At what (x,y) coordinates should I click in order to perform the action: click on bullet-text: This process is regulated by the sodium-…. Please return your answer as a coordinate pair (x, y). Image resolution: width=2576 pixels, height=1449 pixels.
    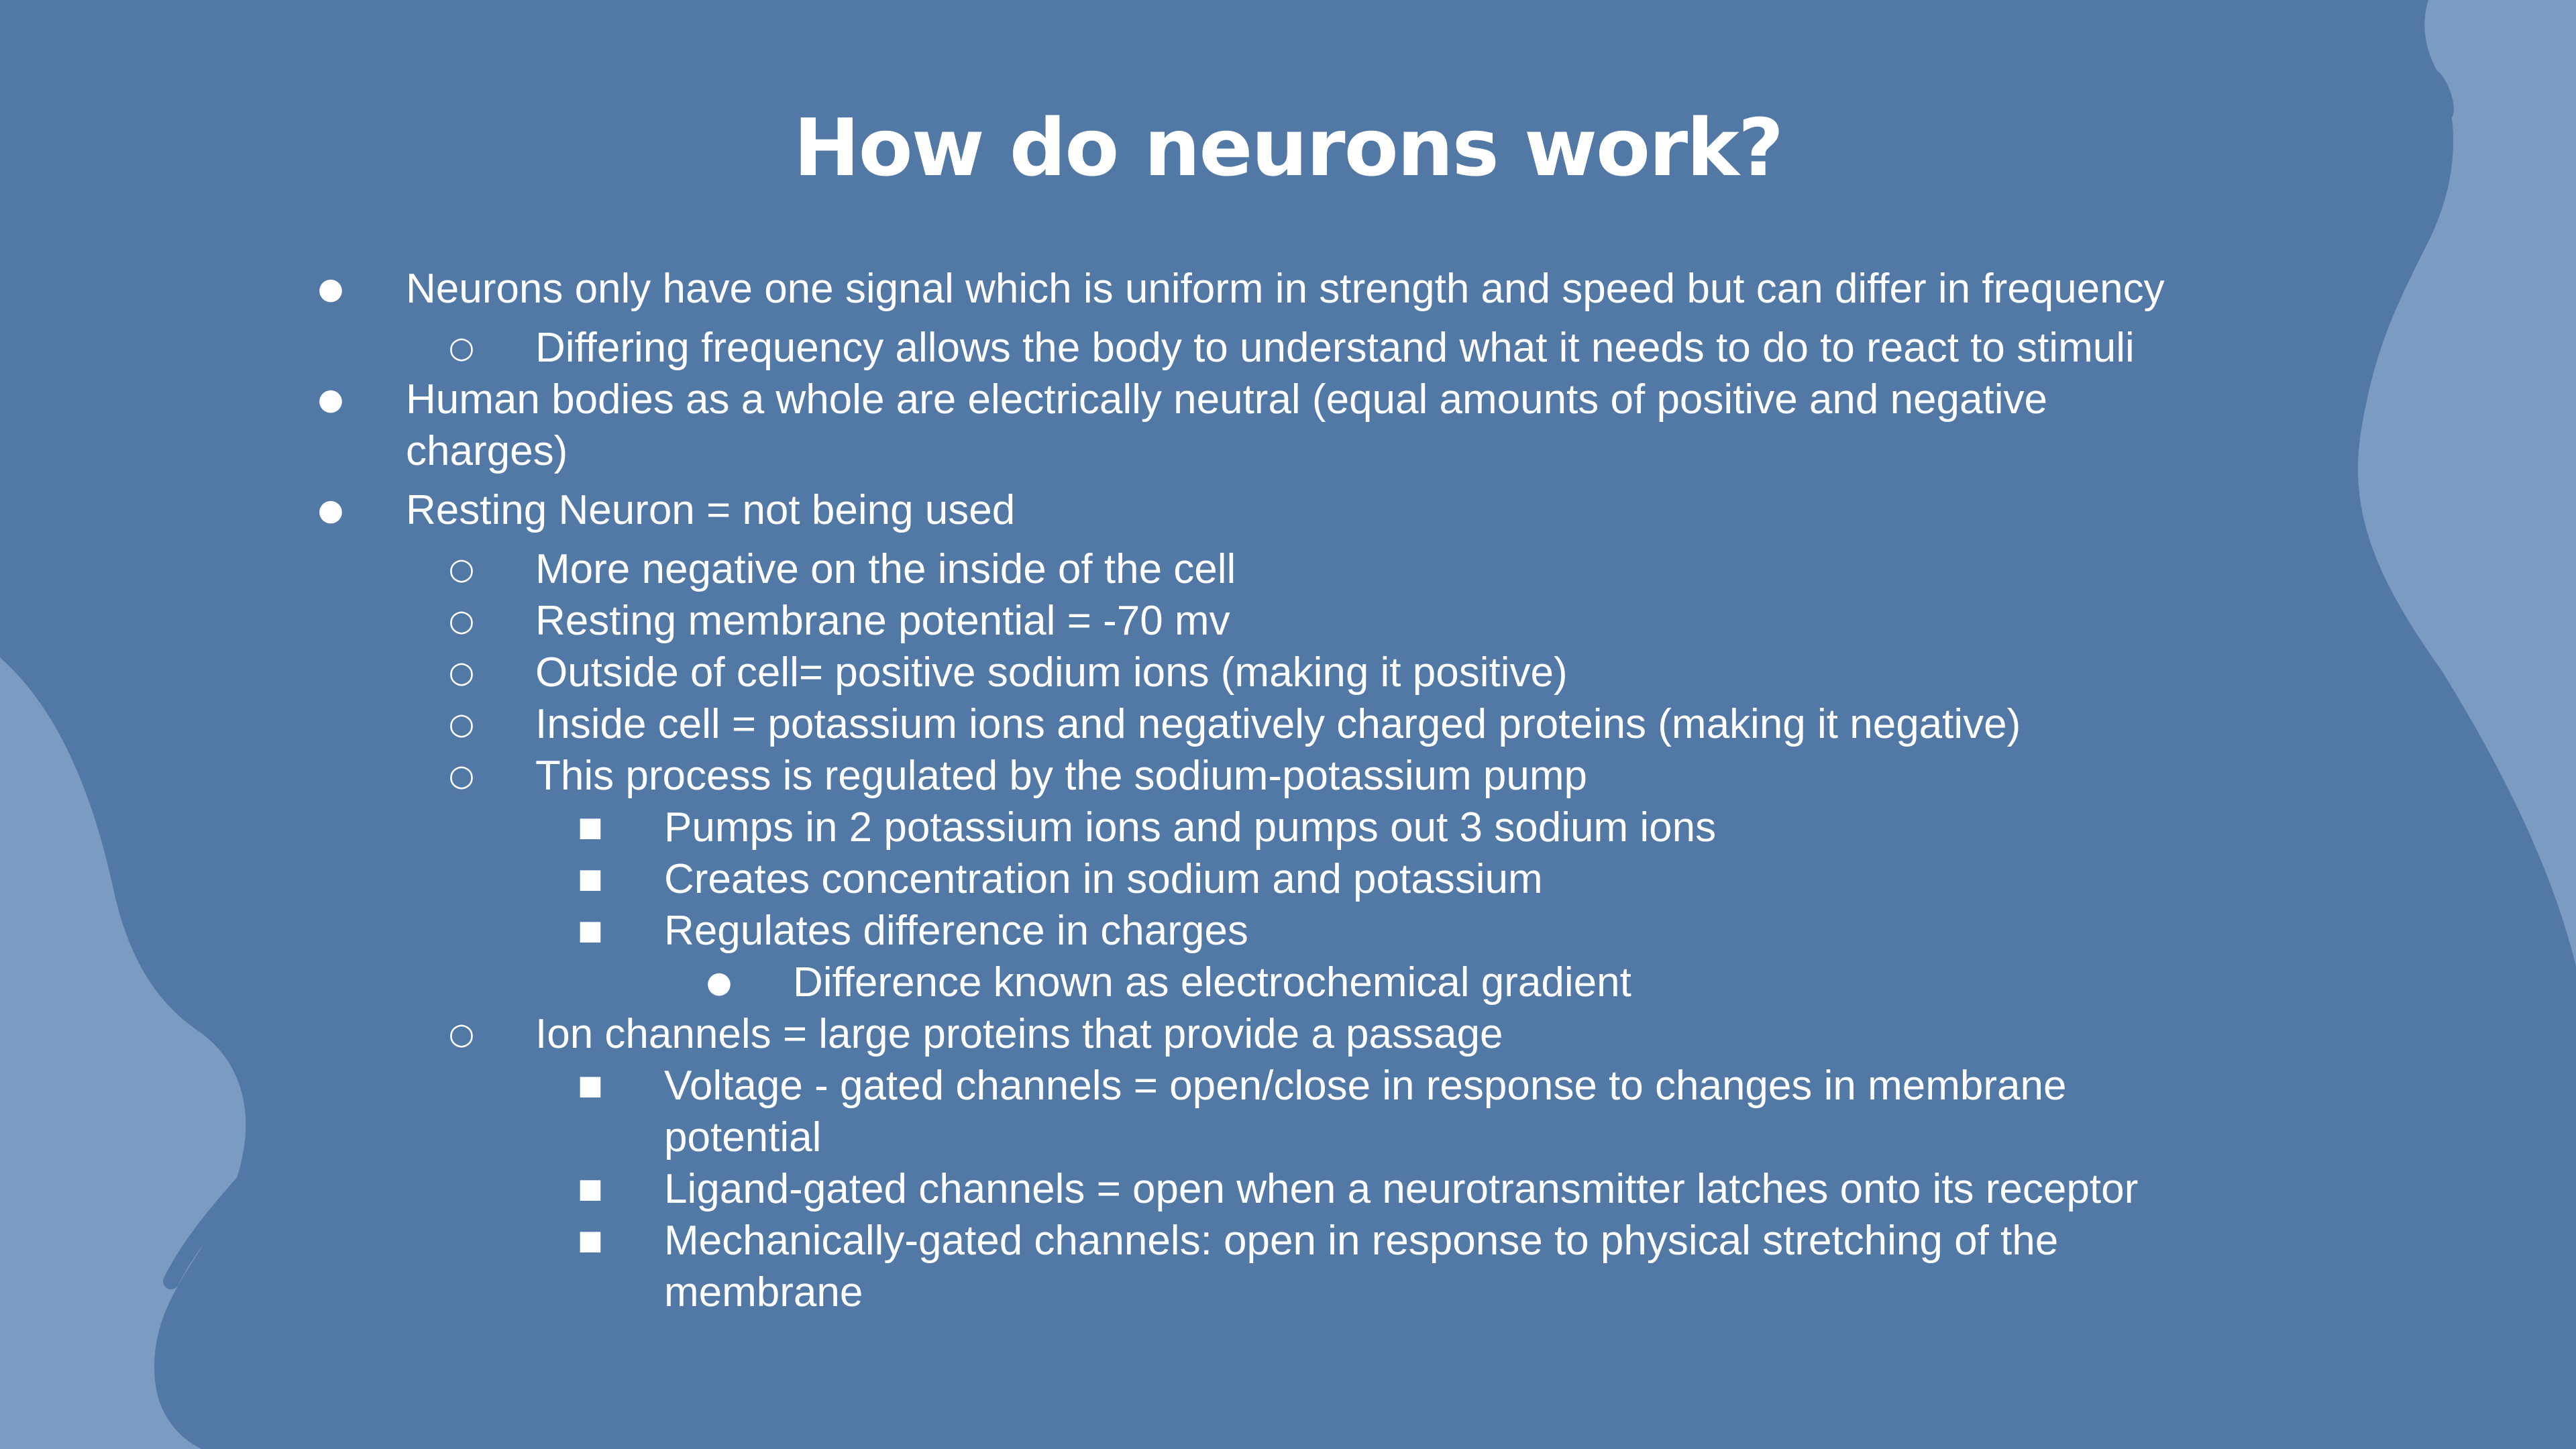
    Looking at the image, I should click on (1061, 776).